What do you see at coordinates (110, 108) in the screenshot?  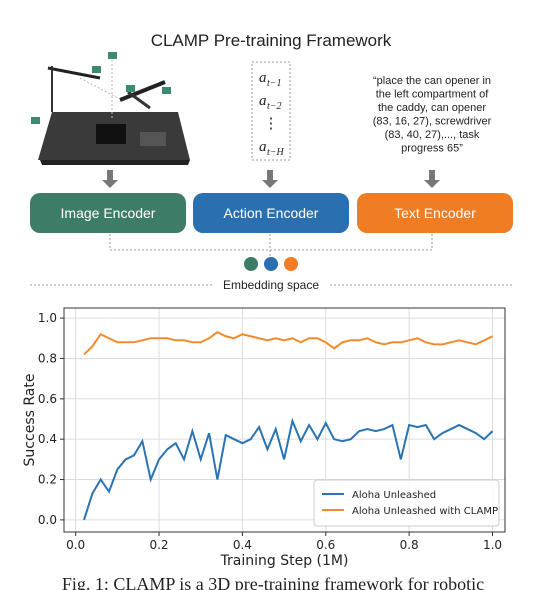 I see `robot-image` at bounding box center [110, 108].